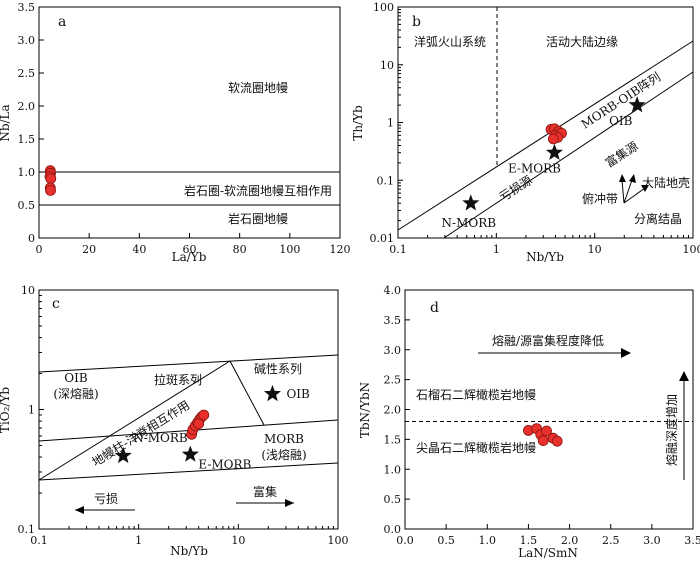  I want to click on x-tick-label: 10, so click(595, 249).